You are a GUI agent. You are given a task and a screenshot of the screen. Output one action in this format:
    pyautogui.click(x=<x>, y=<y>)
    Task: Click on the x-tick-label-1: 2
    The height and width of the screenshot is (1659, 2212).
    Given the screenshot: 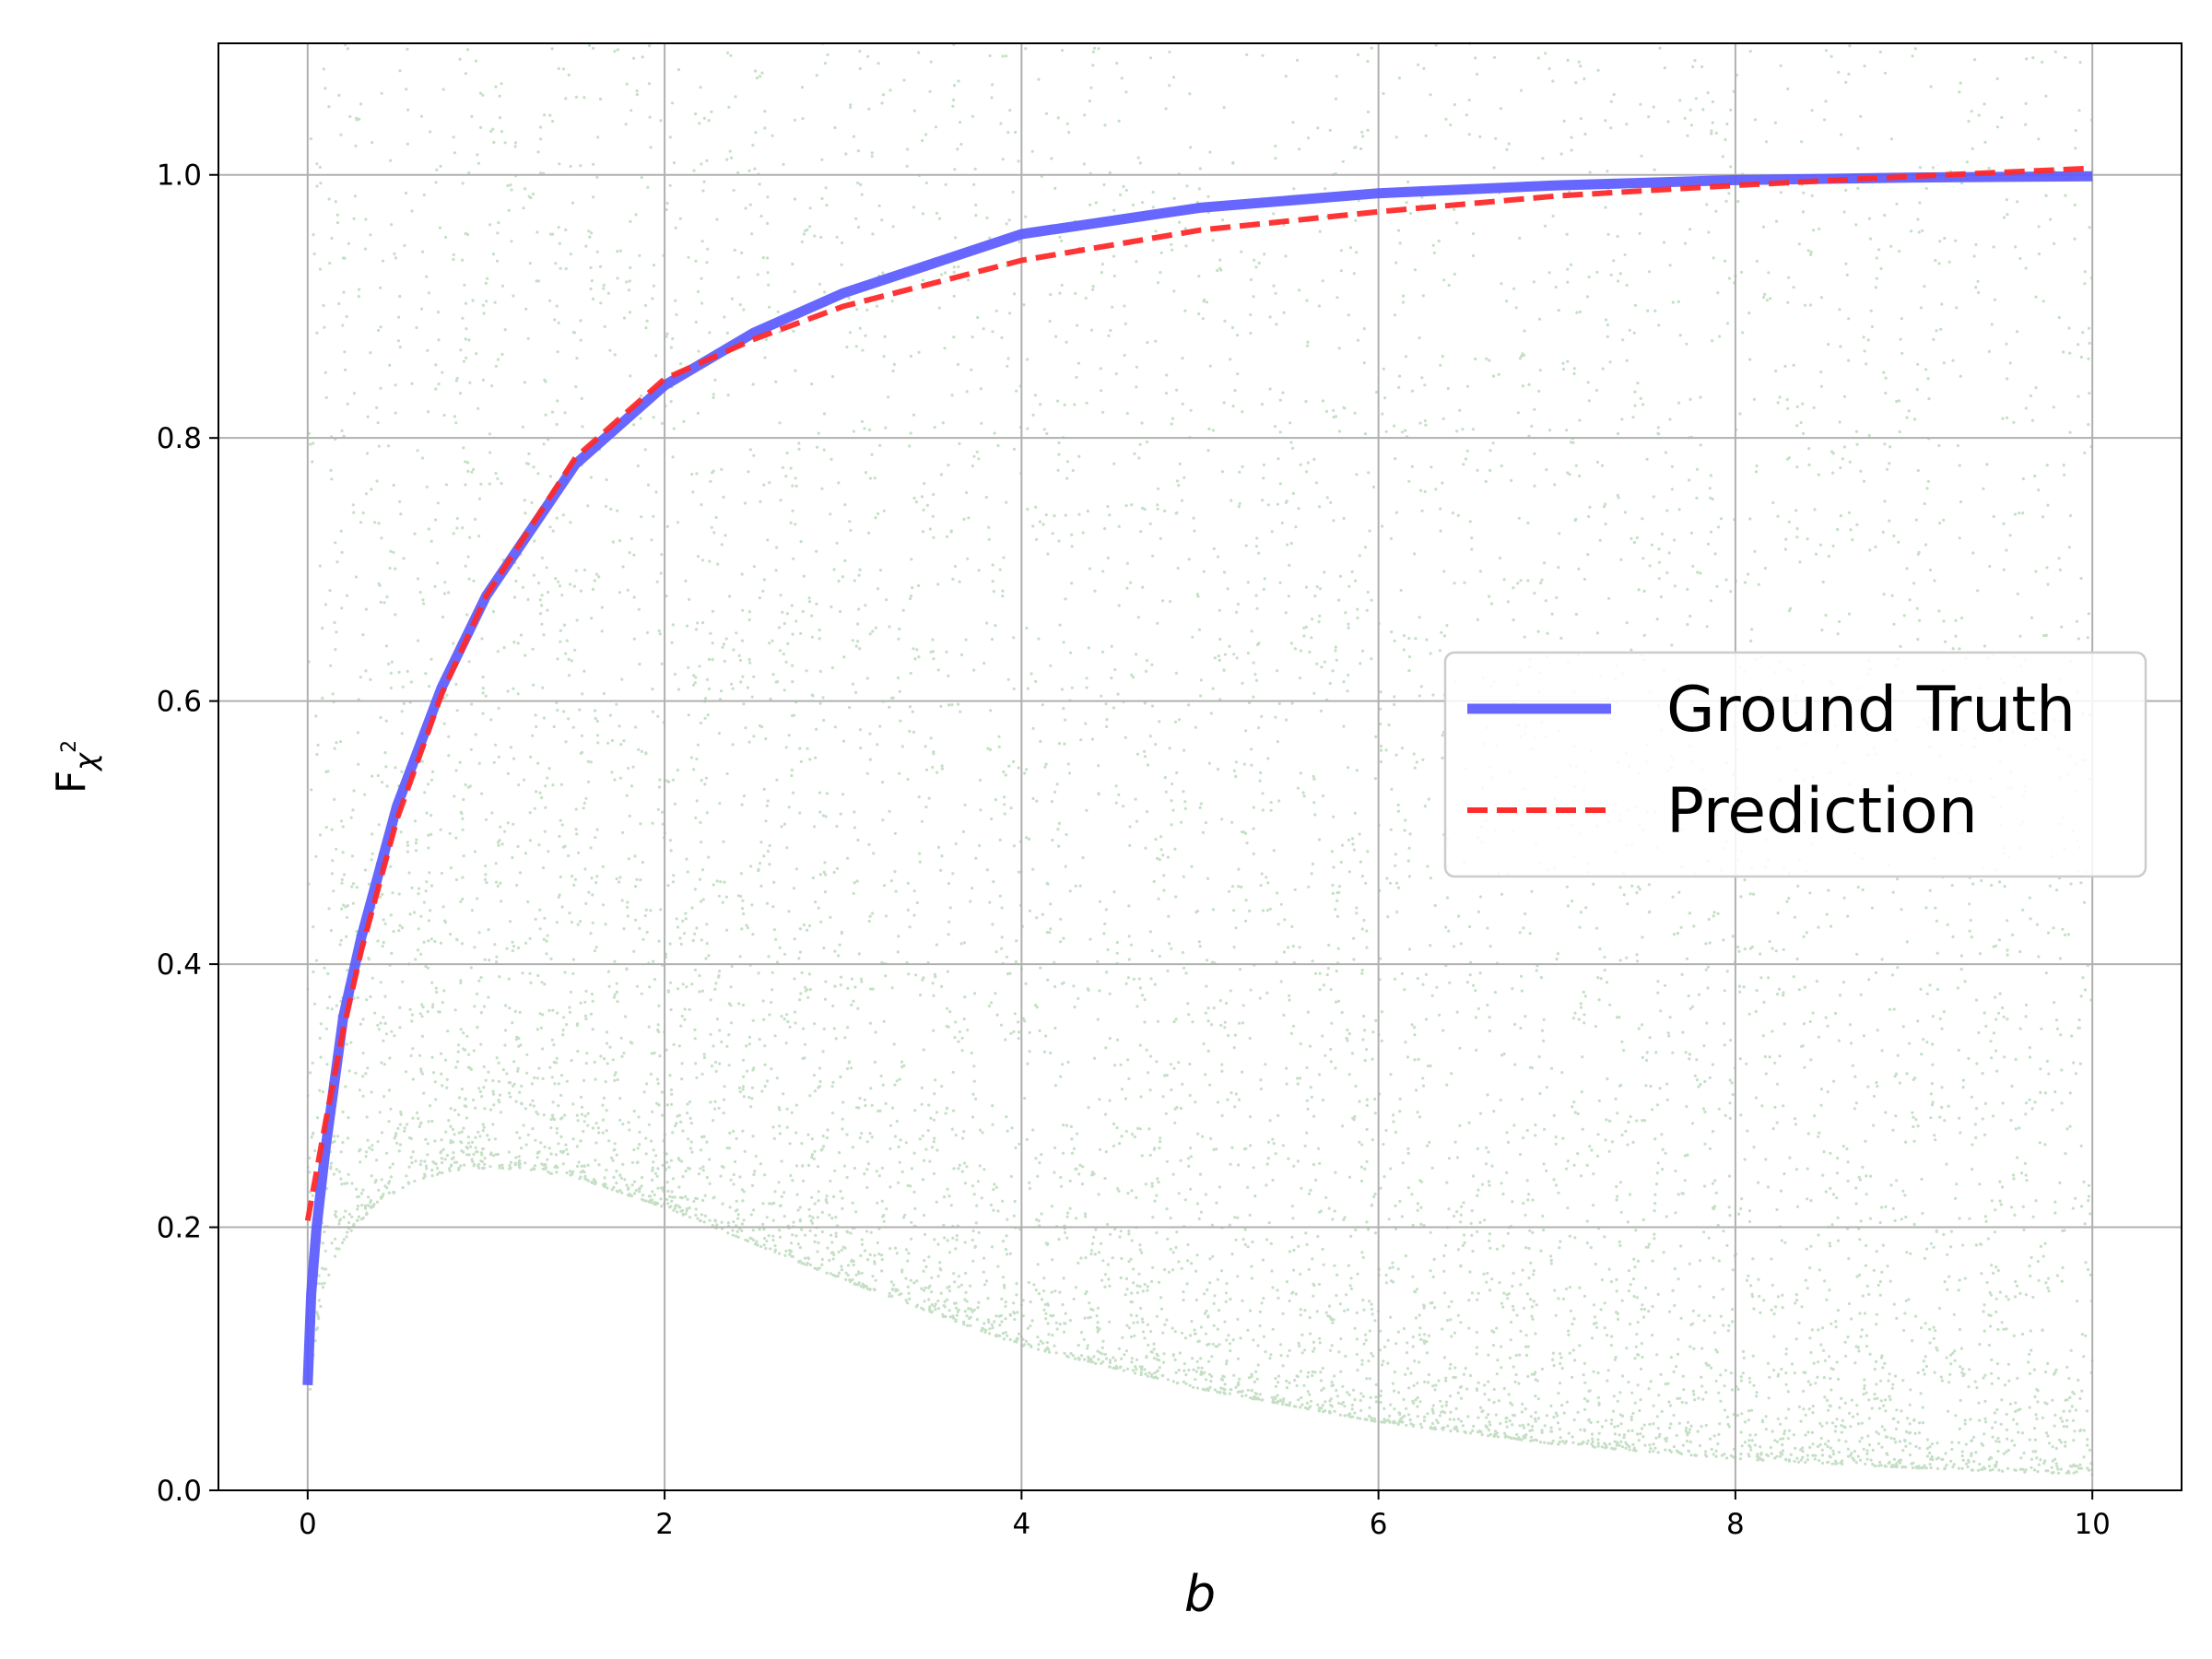 What is the action you would take?
    pyautogui.click(x=664, y=1524)
    